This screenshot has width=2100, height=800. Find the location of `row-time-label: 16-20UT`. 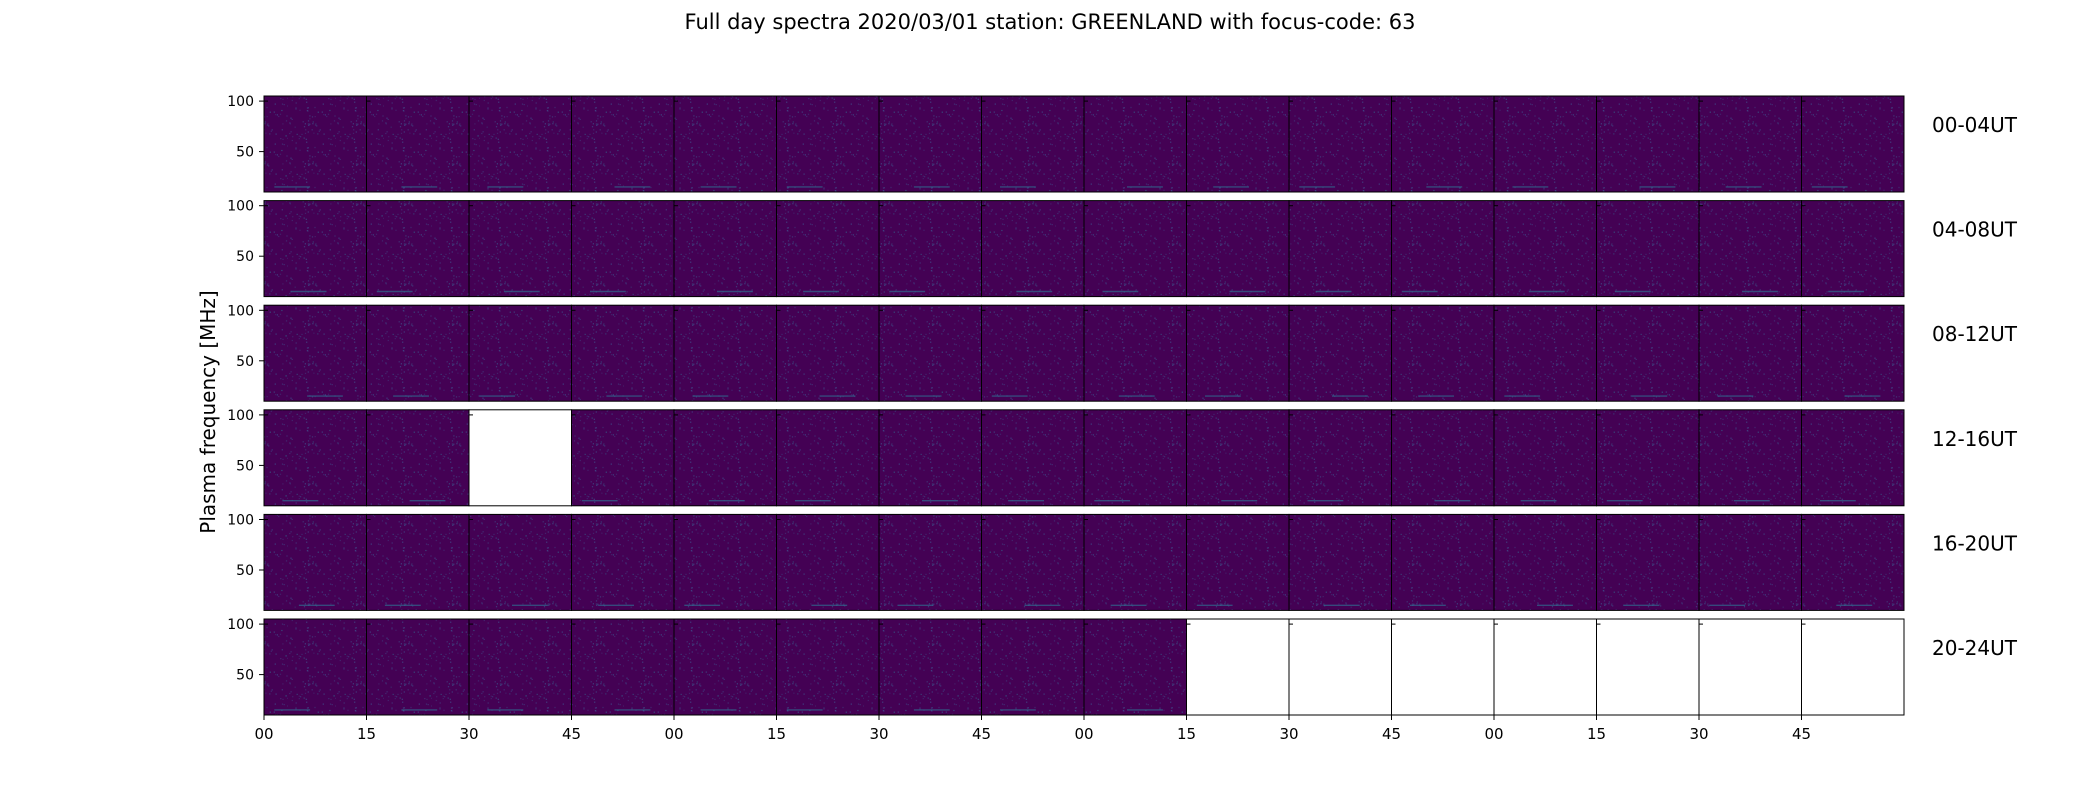

row-time-label: 16-20UT is located at coordinates (1975, 543).